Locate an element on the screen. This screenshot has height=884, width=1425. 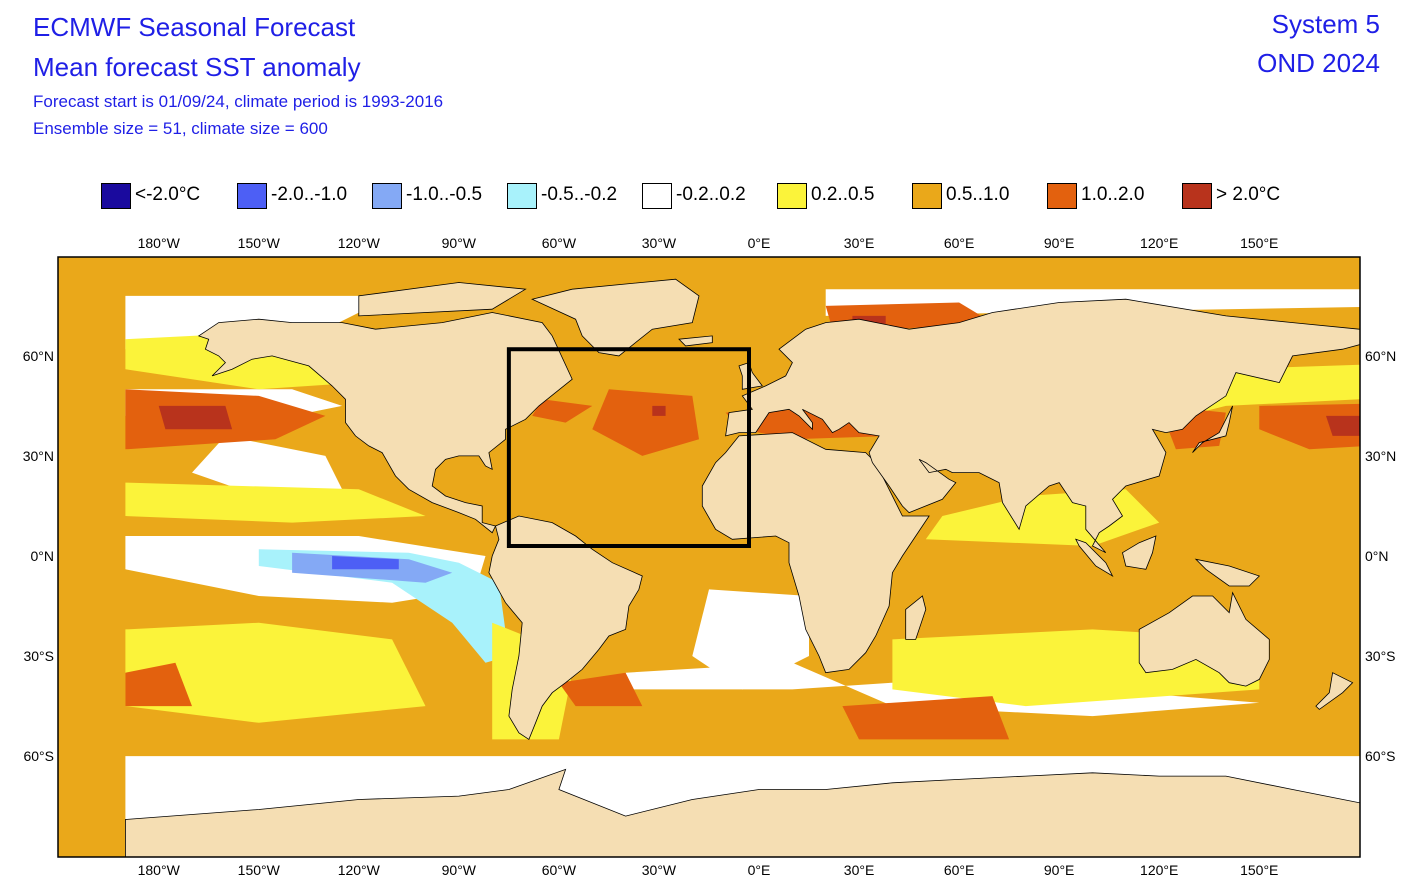
lon-tick-top: 90°W is located at coordinates (459, 243).